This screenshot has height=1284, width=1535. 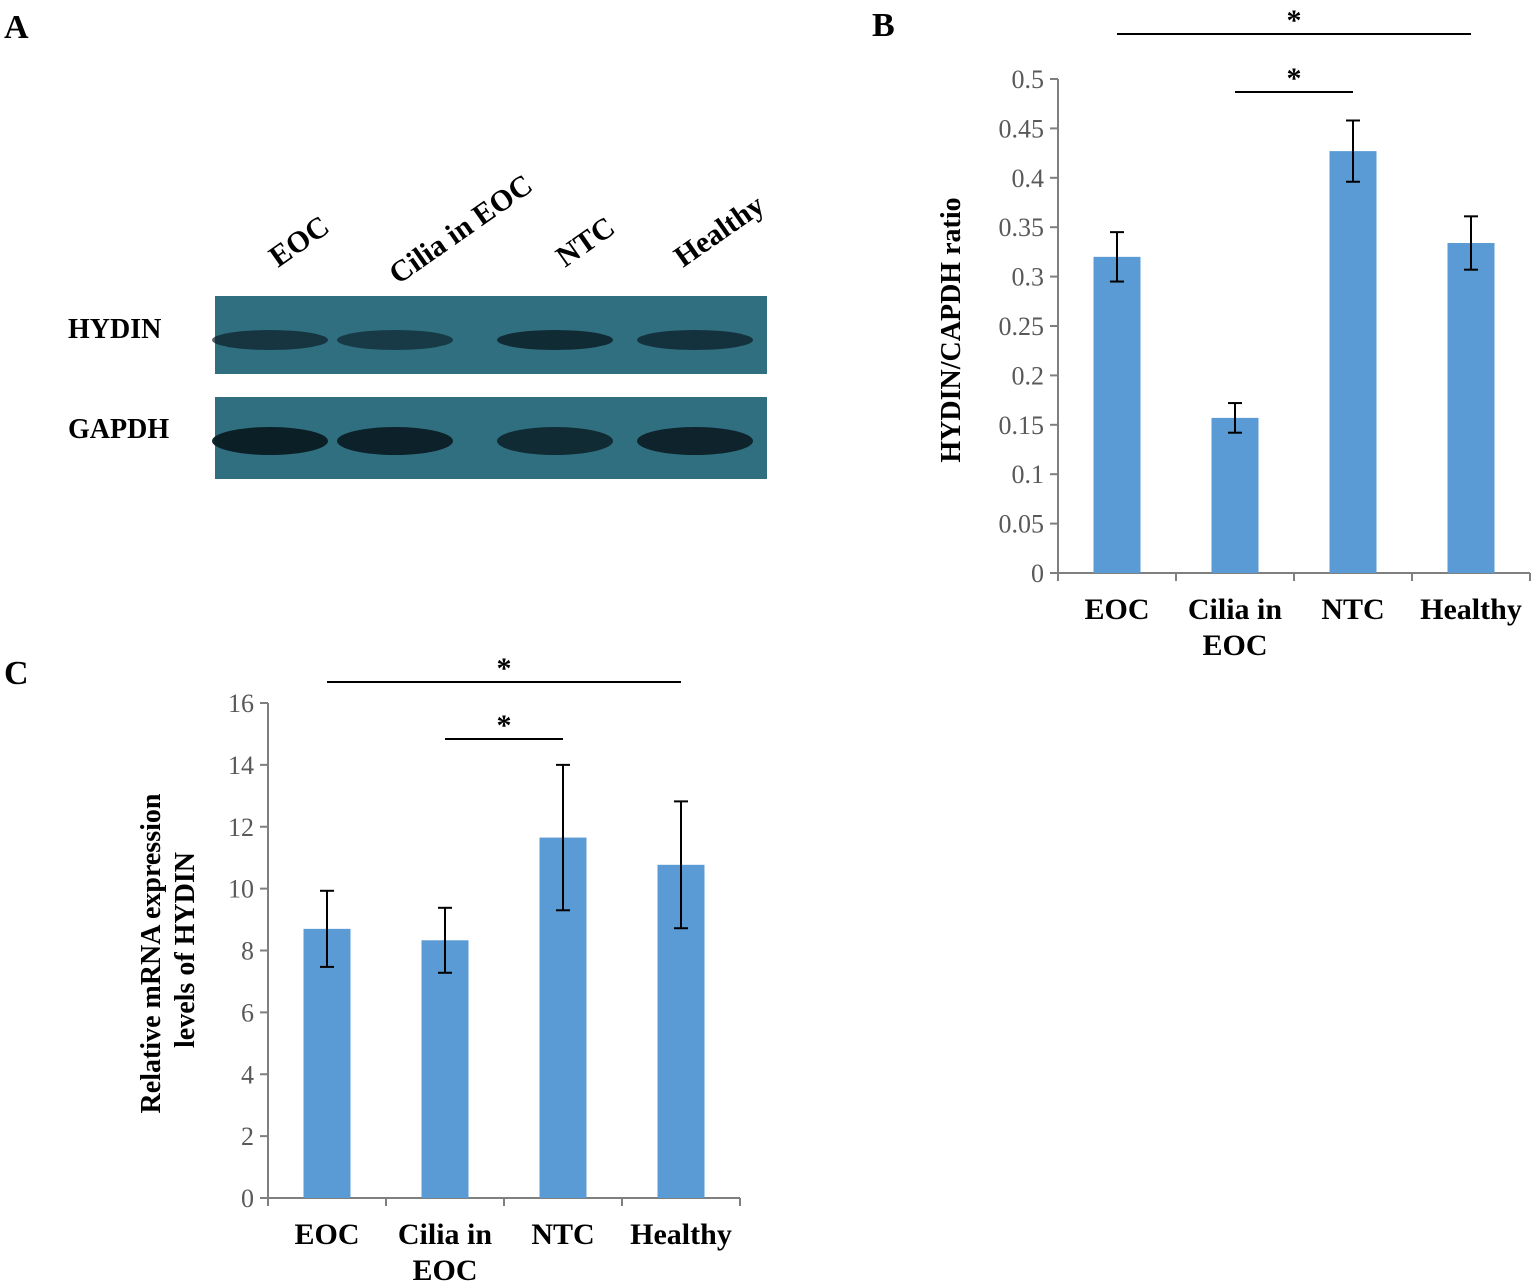 I want to click on lane-label-cilia-in-eoc: Cilia in EOC, so click(x=460, y=229).